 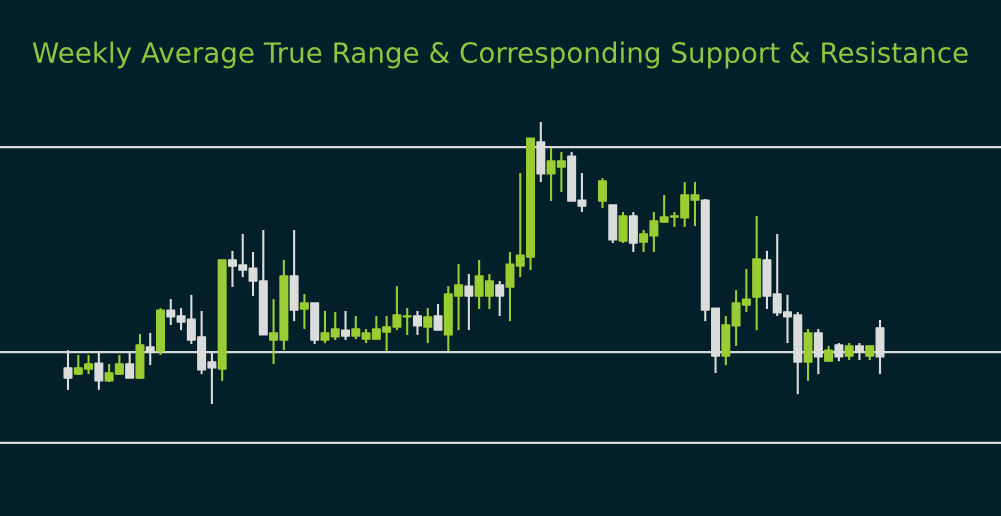 I want to click on chart-title: Weekly Average True Range & Corresponding Support & Resistance, so click(x=500, y=55).